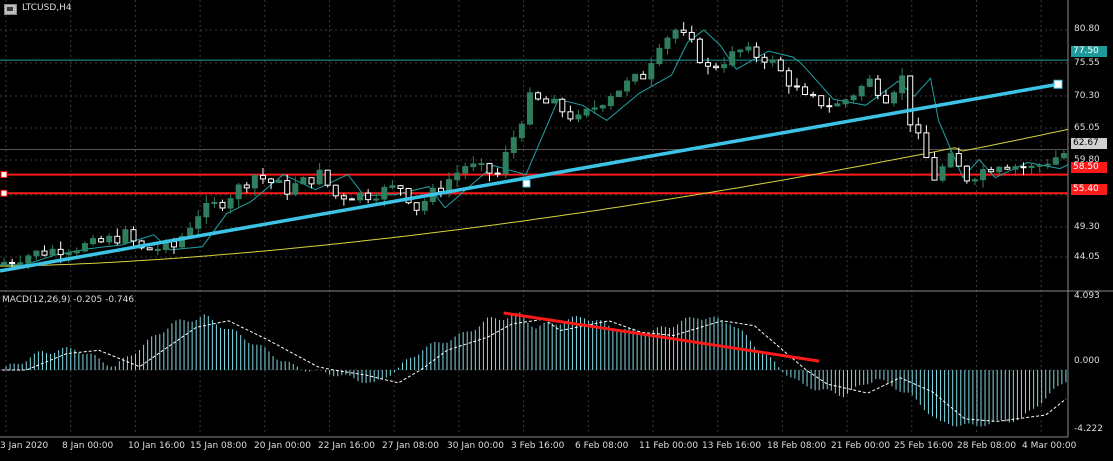  I want to click on price-tick: 44.05, so click(1087, 257).